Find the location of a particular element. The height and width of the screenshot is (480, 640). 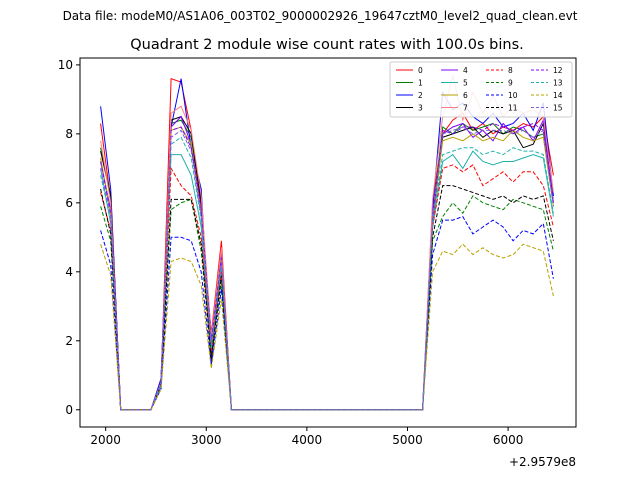

y-tick-label: 4 is located at coordinates (69, 272).